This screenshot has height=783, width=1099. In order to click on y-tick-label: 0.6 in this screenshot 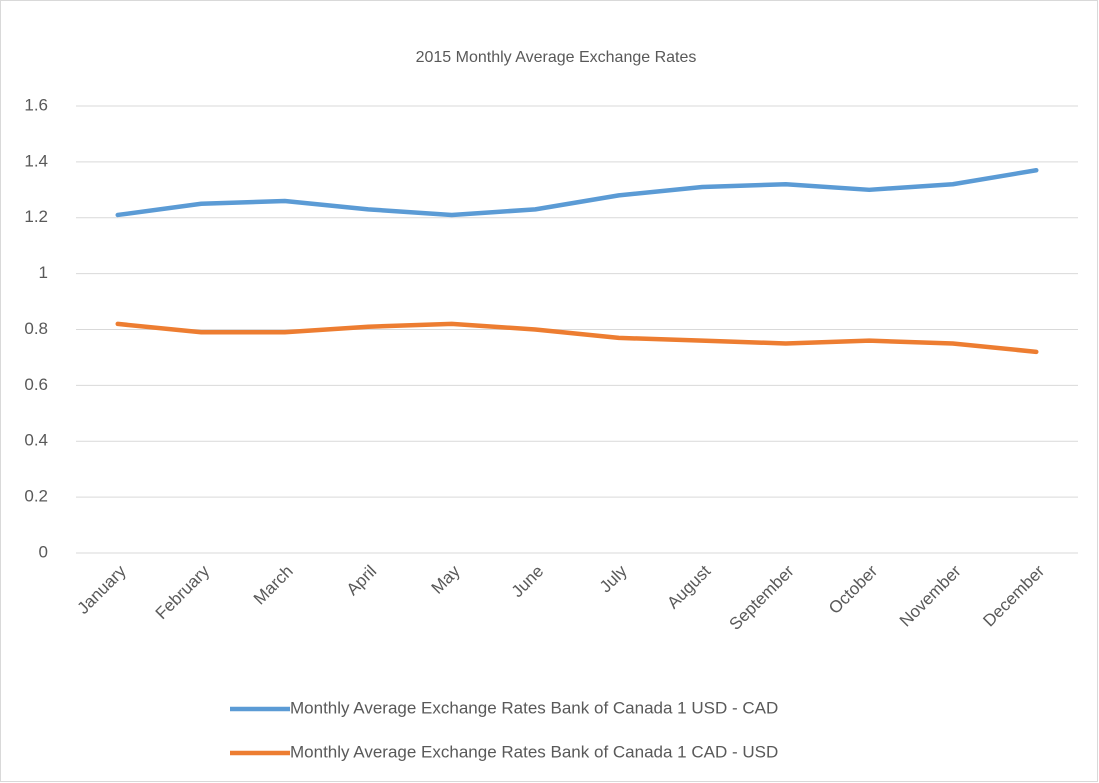, I will do `click(36, 384)`.